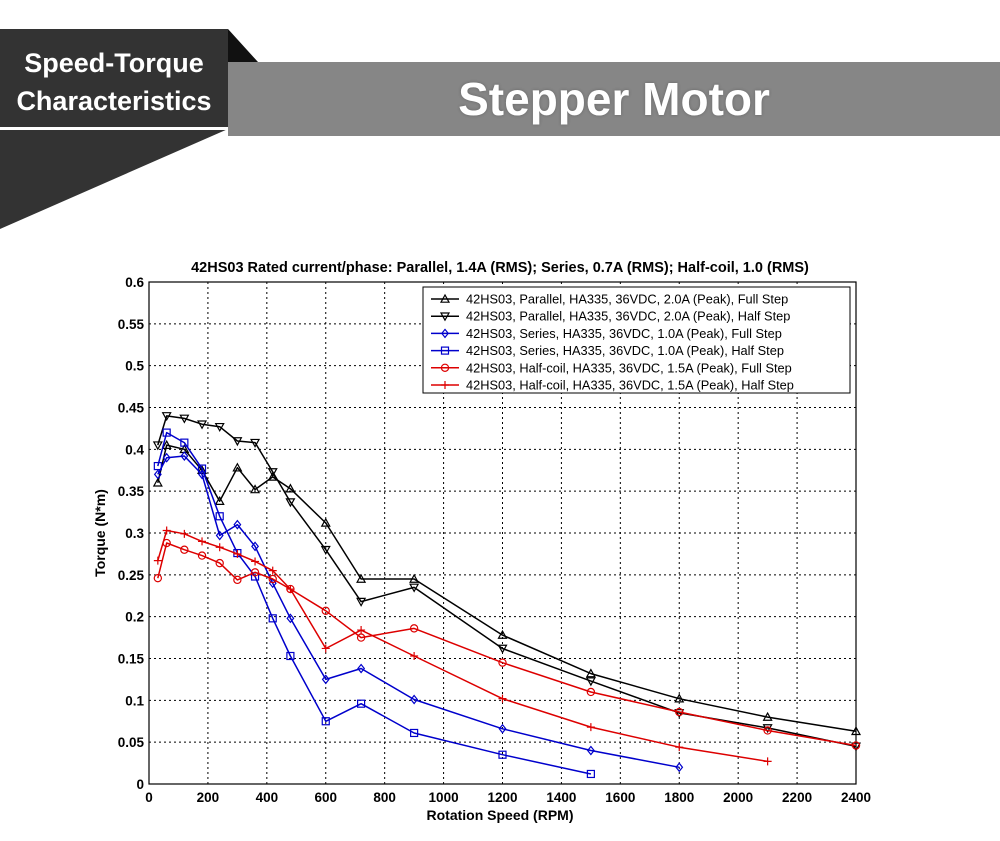  I want to click on x-tick-label: 200, so click(208, 797).